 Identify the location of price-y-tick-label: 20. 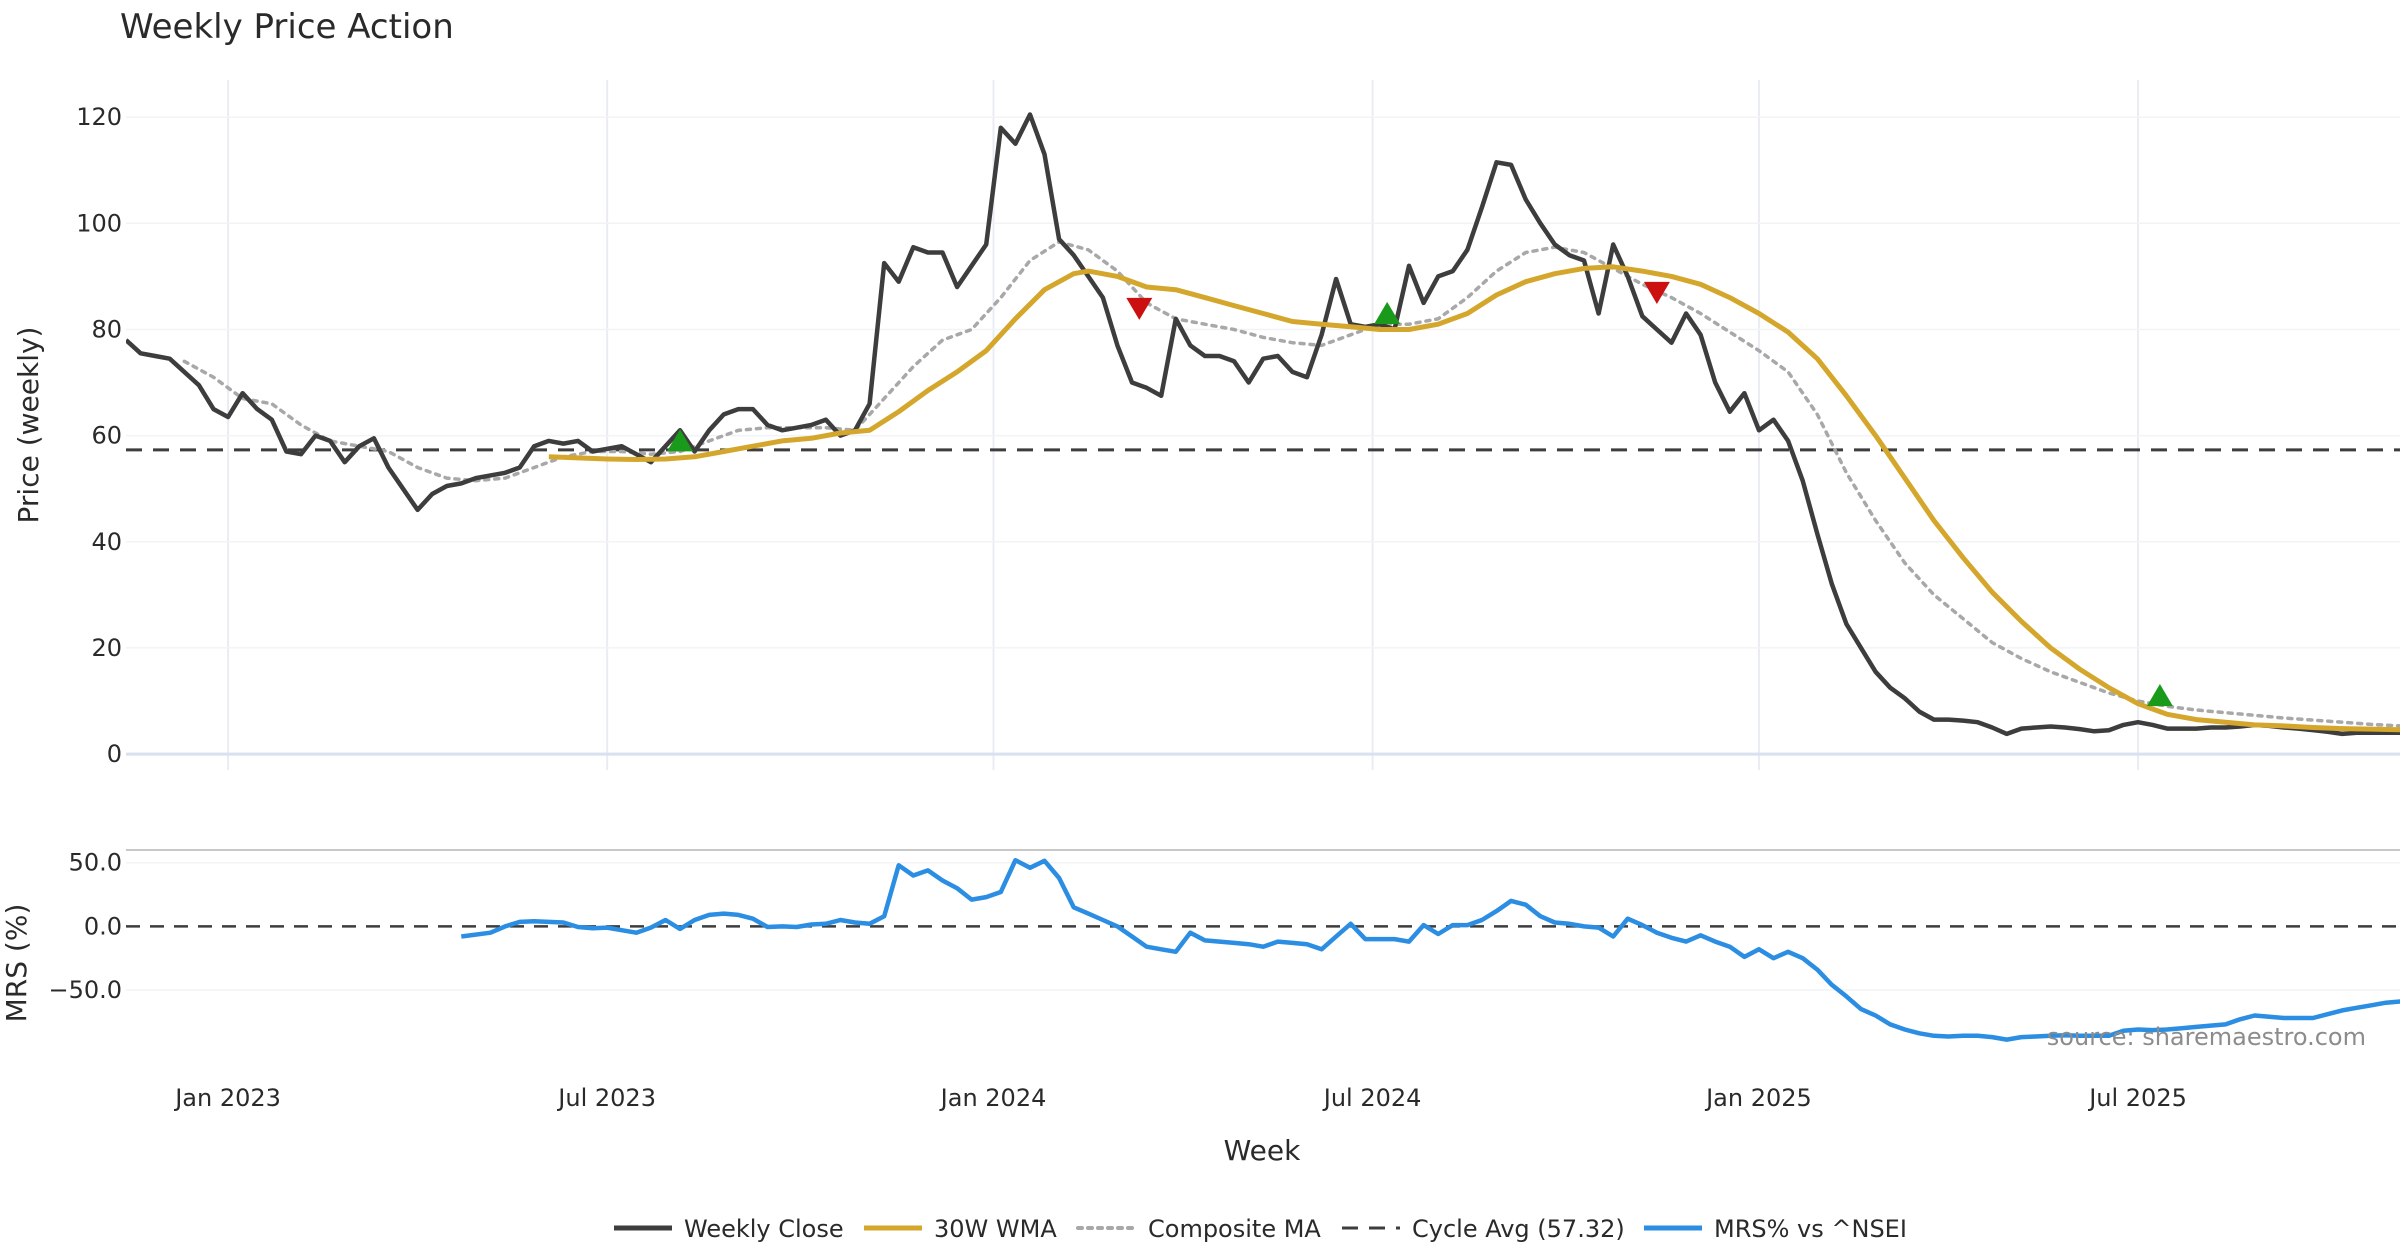
(106, 648).